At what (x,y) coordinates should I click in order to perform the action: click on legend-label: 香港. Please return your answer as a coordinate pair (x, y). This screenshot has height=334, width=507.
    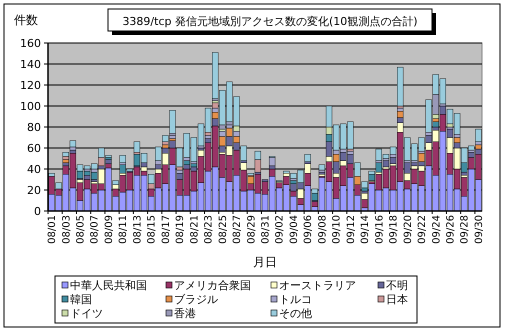
    Looking at the image, I should click on (185, 313).